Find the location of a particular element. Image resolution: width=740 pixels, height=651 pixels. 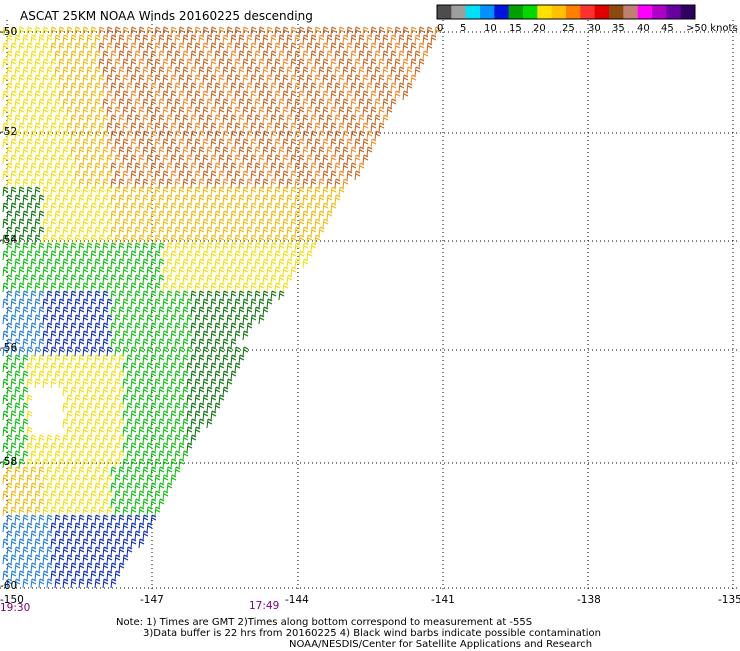

colorbar-label: 40 is located at coordinates (643, 28).